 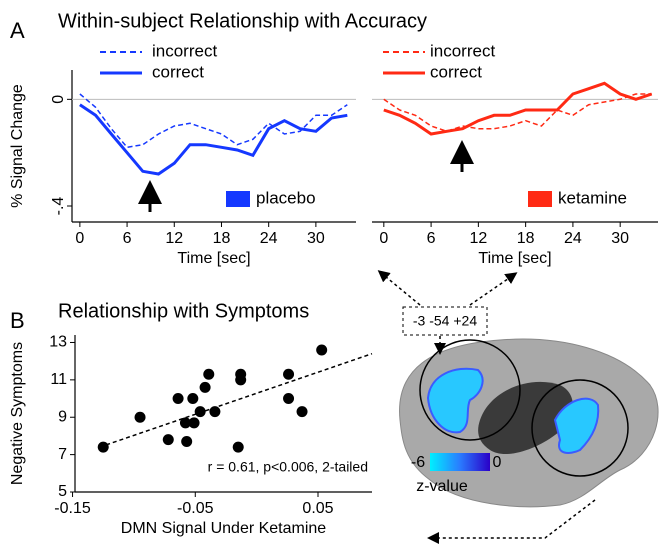 What do you see at coordinates (58, 342) in the screenshot?
I see `y-tick-label: 13` at bounding box center [58, 342].